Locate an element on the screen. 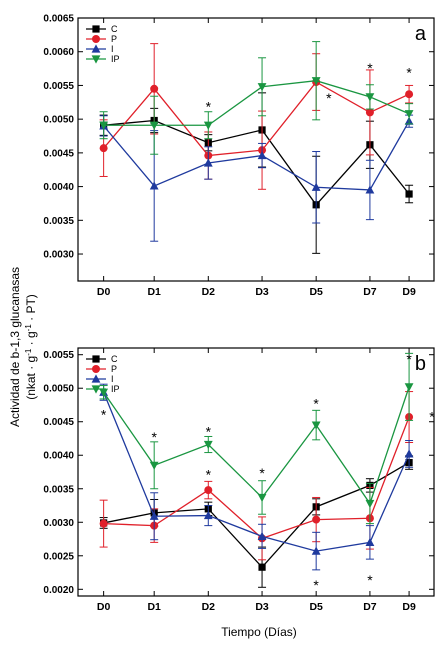 The image size is (446, 648). y-axis-title-line2: (nkat · g-1 · g-1 · PT) is located at coordinates (31, 347).